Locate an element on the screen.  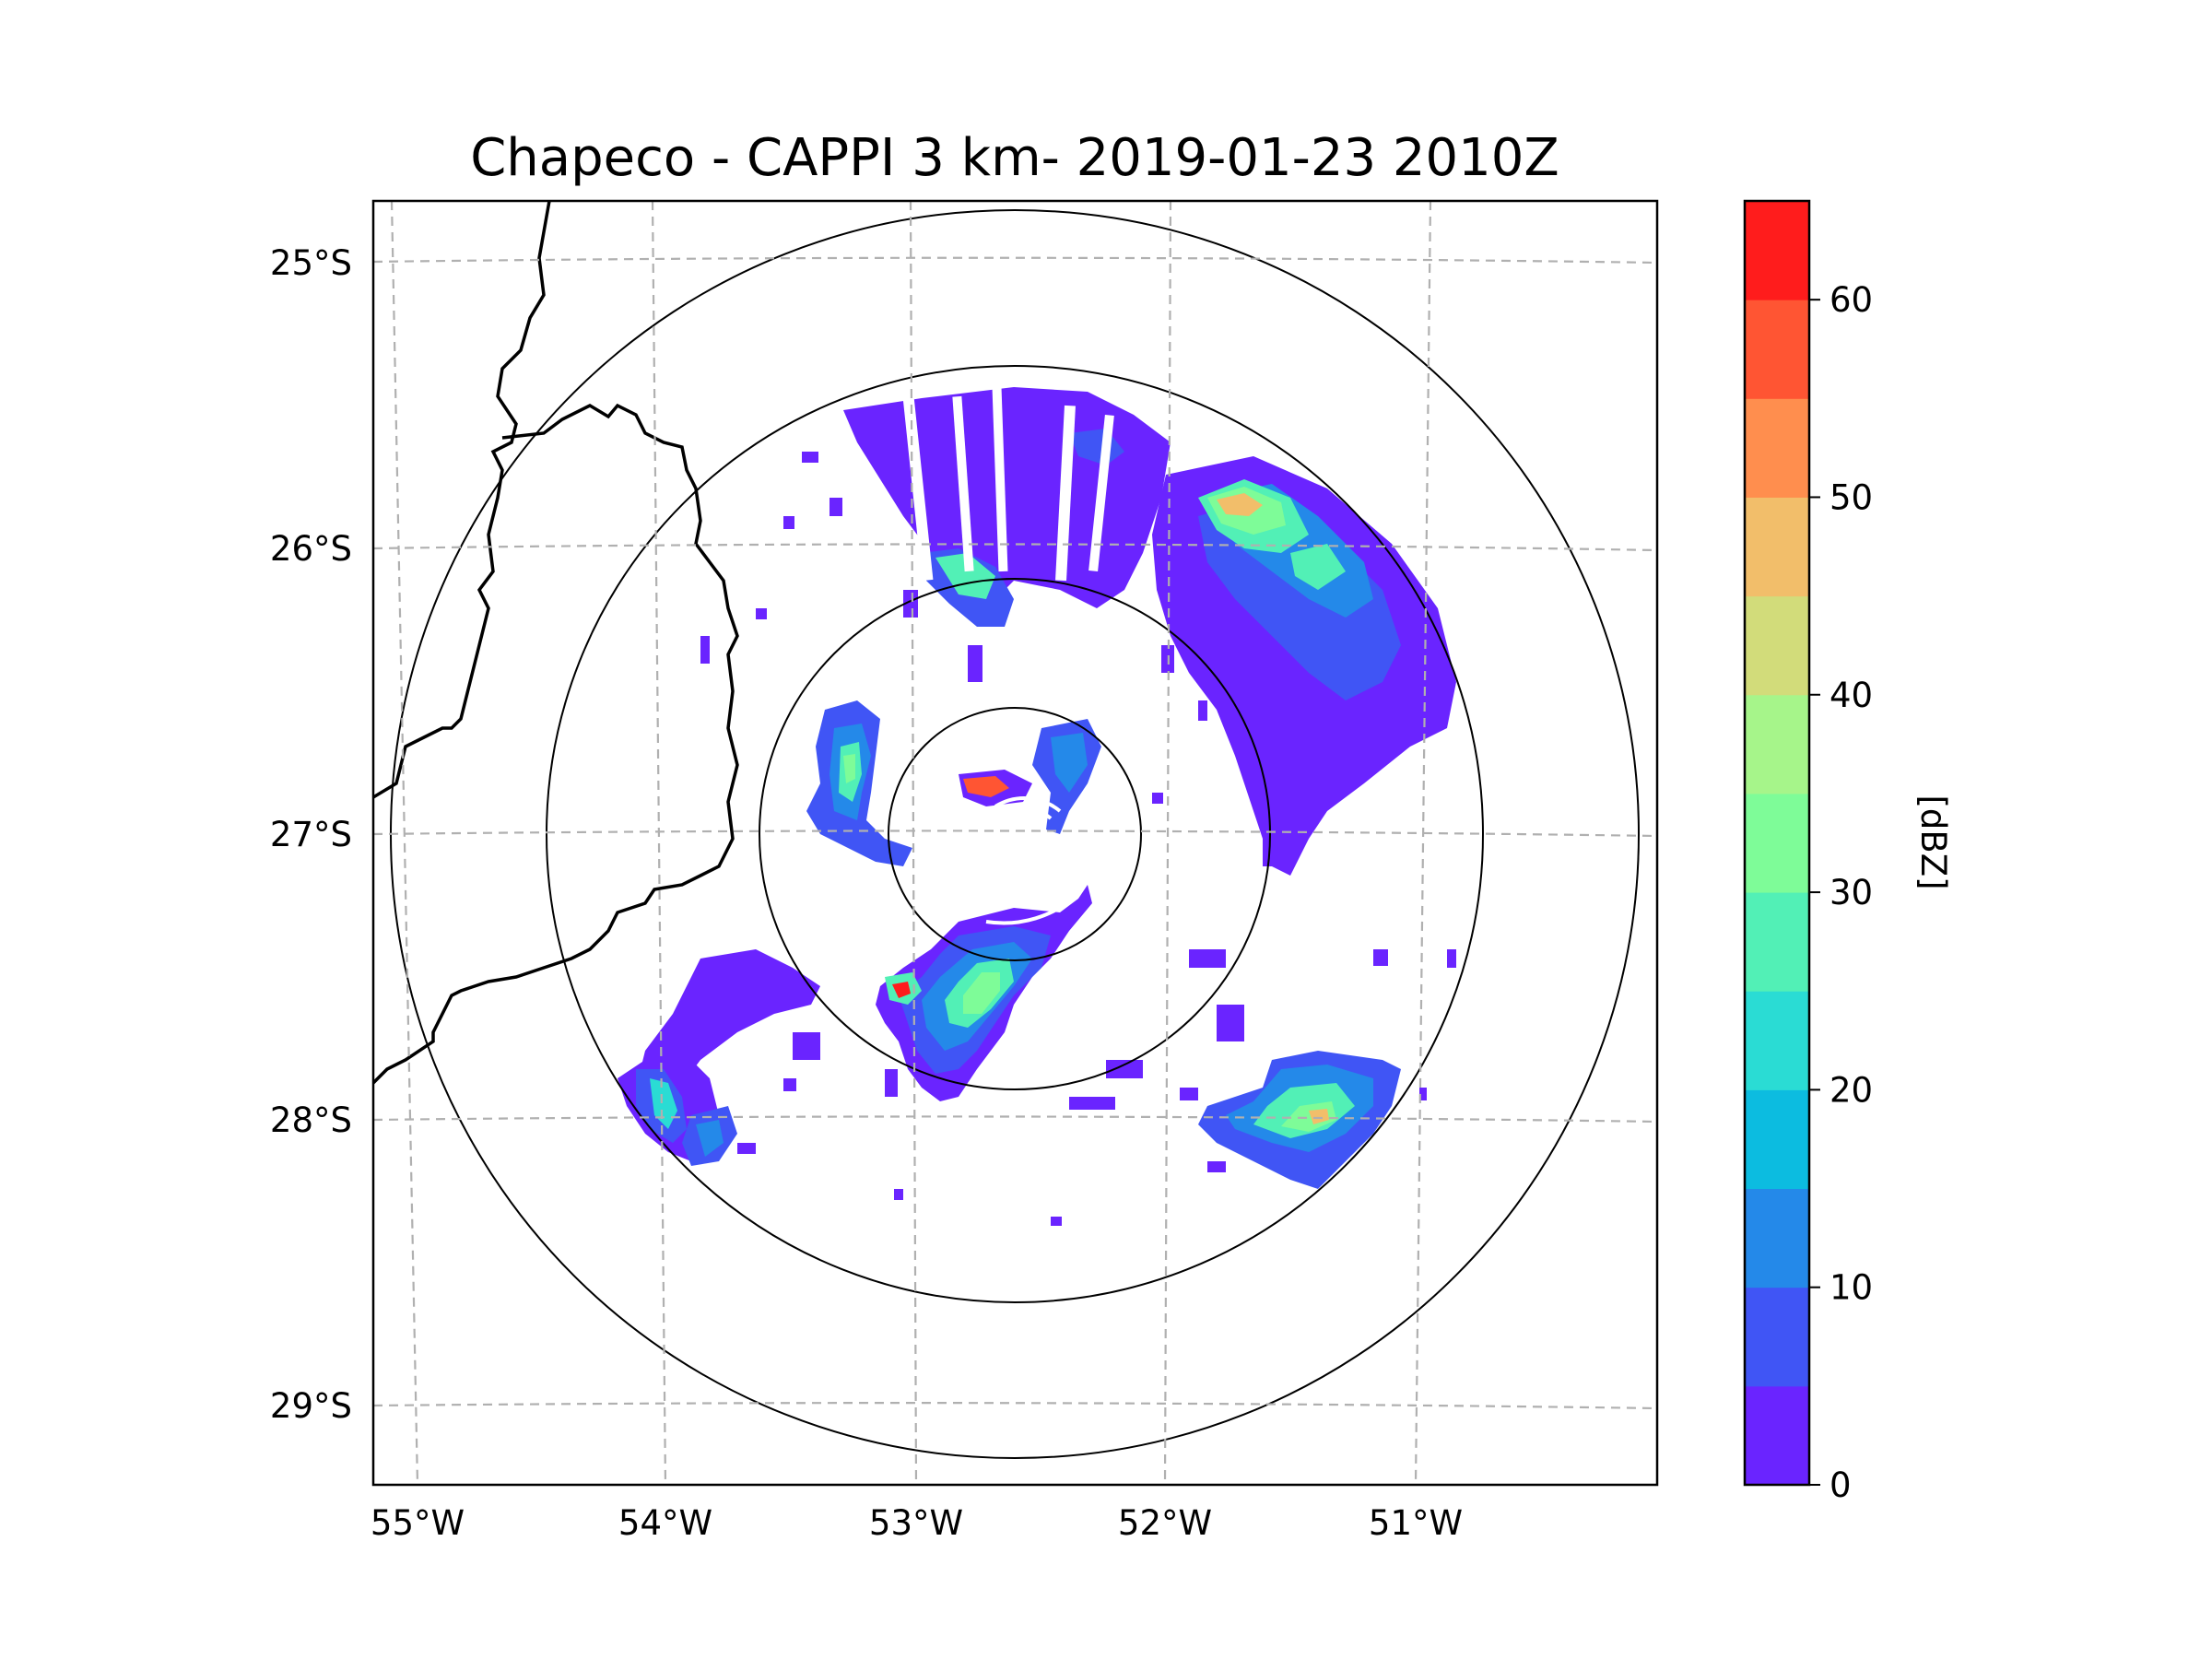
longitude-labels: 55°W 54°W 53°W 52°W 51°W is located at coordinates (917, 1523).